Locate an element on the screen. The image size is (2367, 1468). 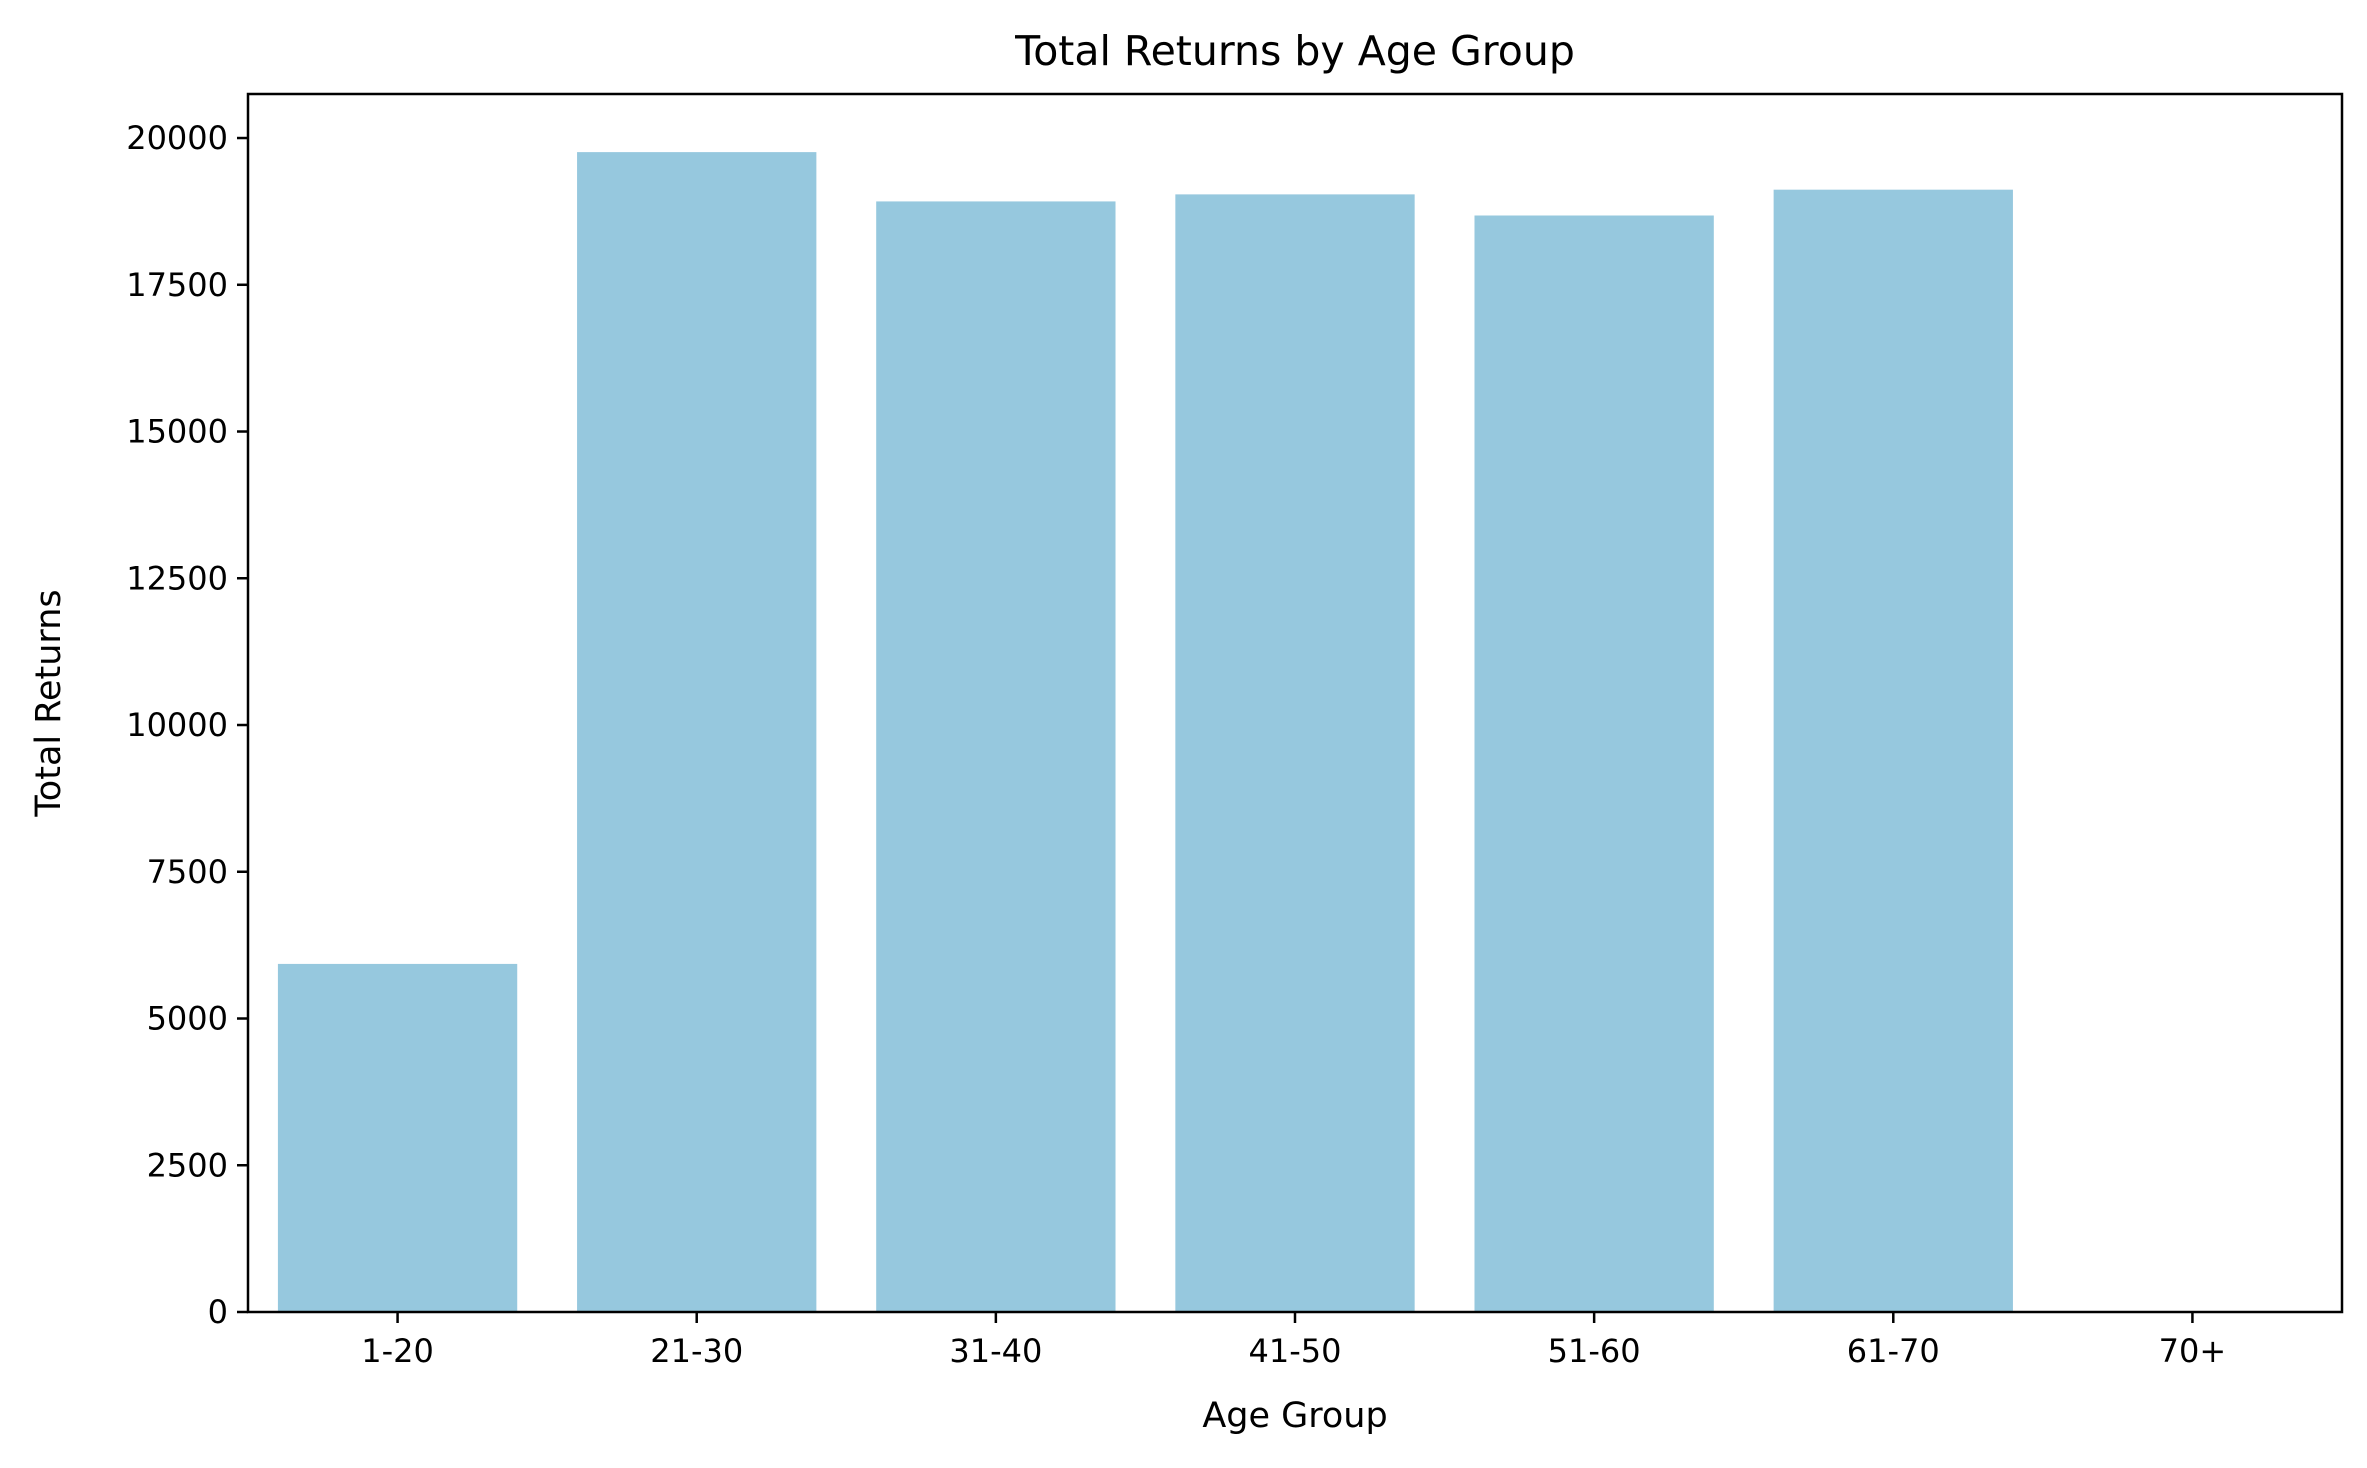
y-tick-label: 0 is located at coordinates (218, 1312).